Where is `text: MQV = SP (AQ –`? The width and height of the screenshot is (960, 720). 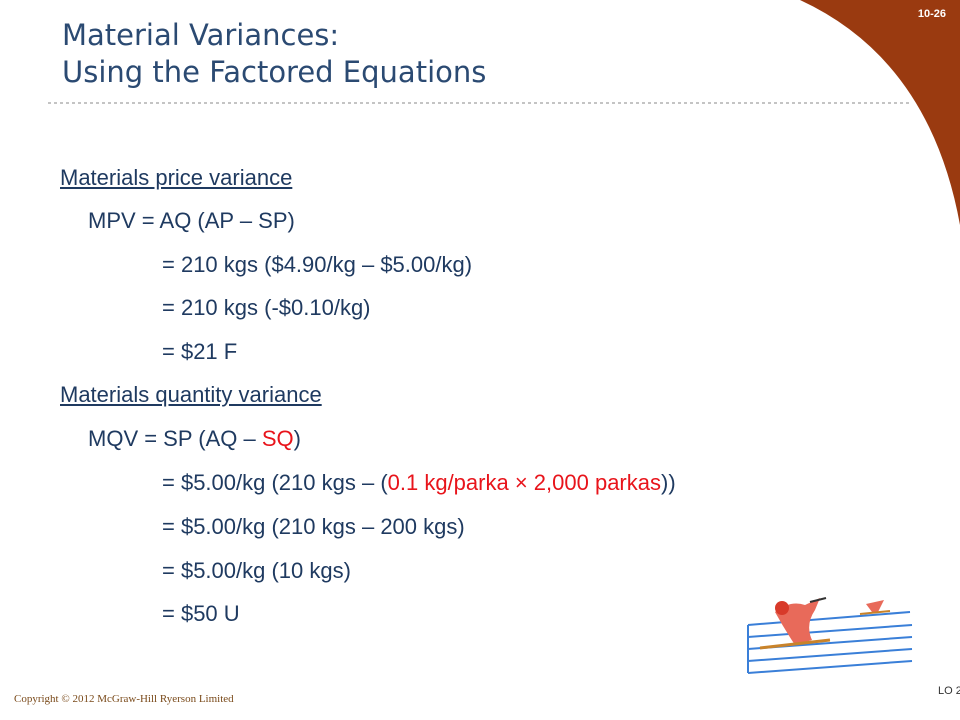
text: MQV = SP (AQ – is located at coordinates (175, 438).